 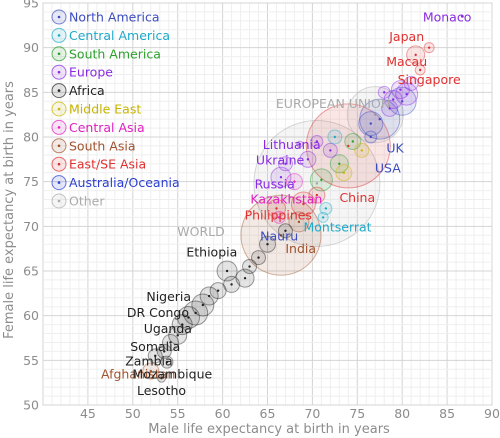 I want to click on legend-label: South Asia, so click(x=102, y=145).